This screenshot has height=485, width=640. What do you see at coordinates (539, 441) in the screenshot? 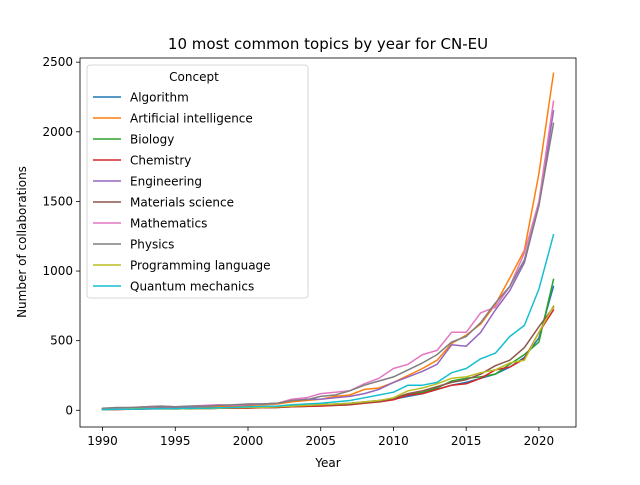
I see `x-tick-label: 2020` at bounding box center [539, 441].